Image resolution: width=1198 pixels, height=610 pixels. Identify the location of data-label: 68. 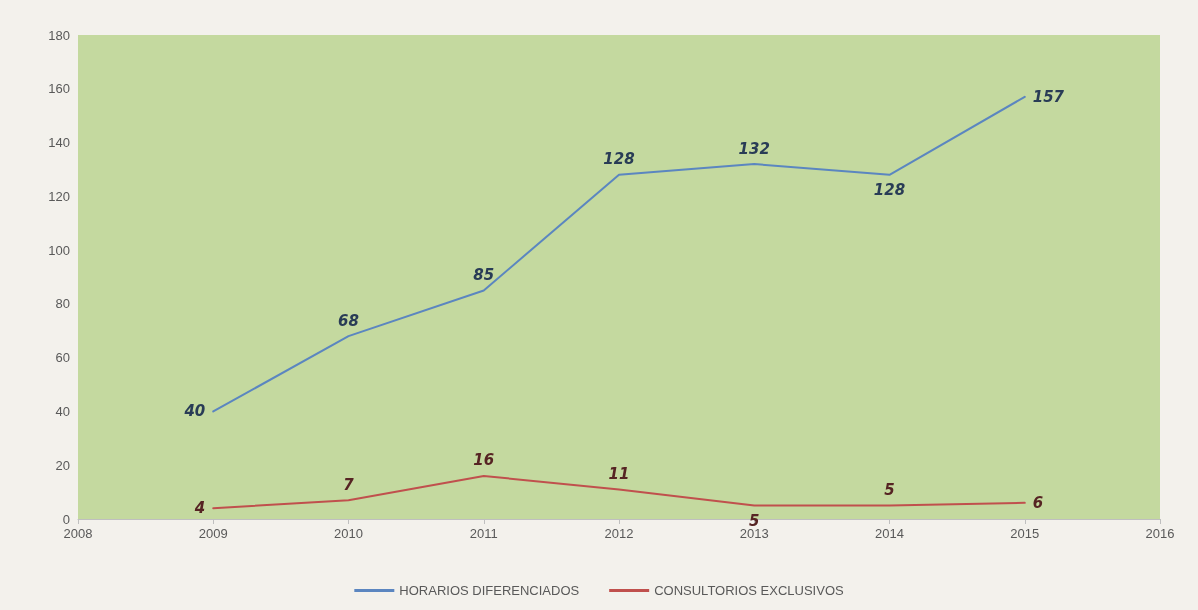
(348, 320).